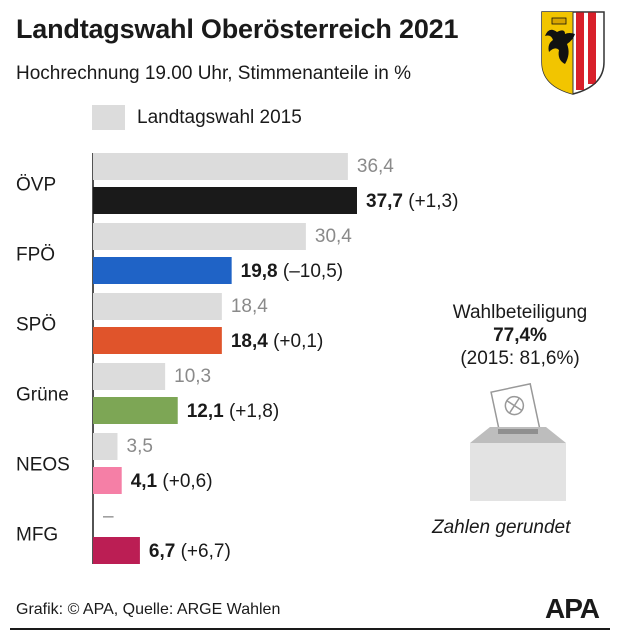 The width and height of the screenshot is (620, 634). Describe the element at coordinates (184, 481) in the screenshot. I see `change-vs-2015: (+0,6)` at that location.